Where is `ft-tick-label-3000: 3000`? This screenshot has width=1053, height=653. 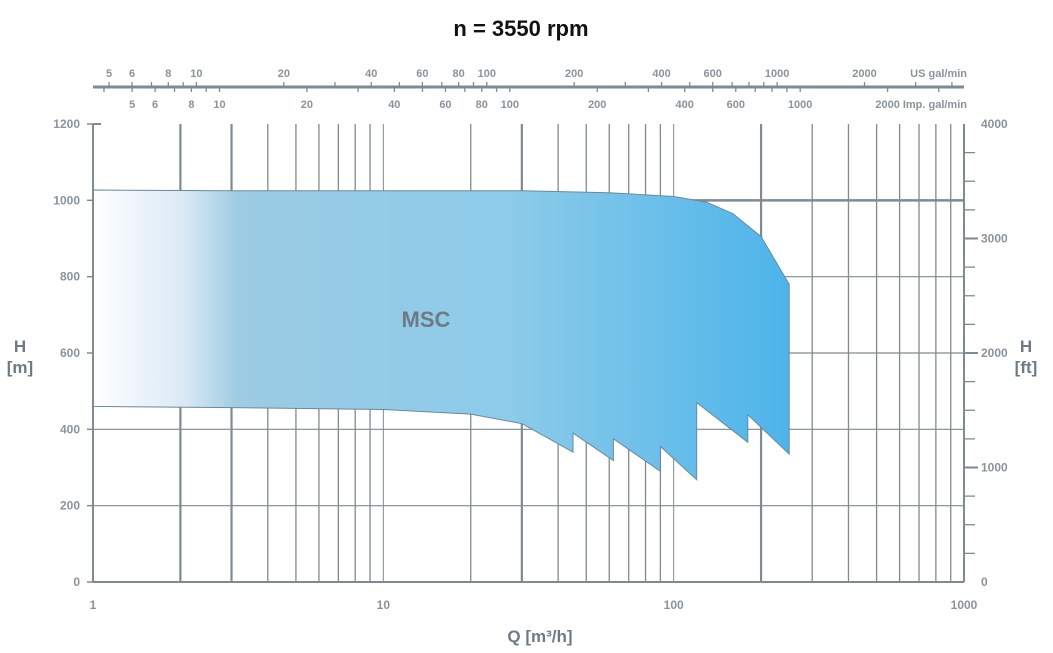 ft-tick-label-3000: 3000 is located at coordinates (994, 239).